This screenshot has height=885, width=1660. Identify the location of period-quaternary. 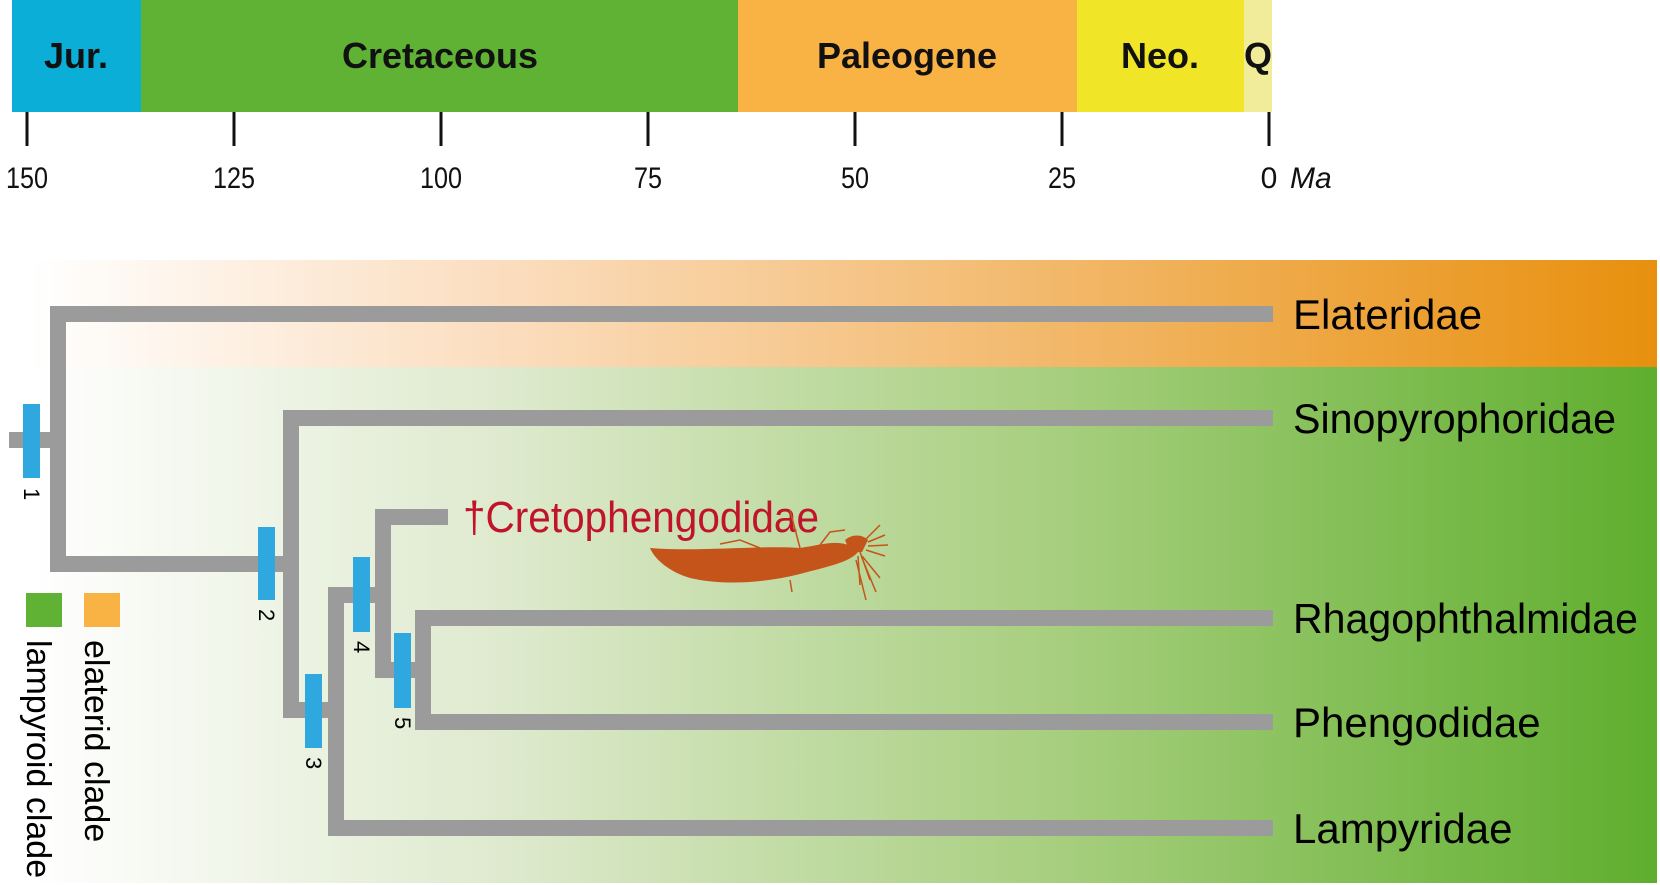
(1258, 56).